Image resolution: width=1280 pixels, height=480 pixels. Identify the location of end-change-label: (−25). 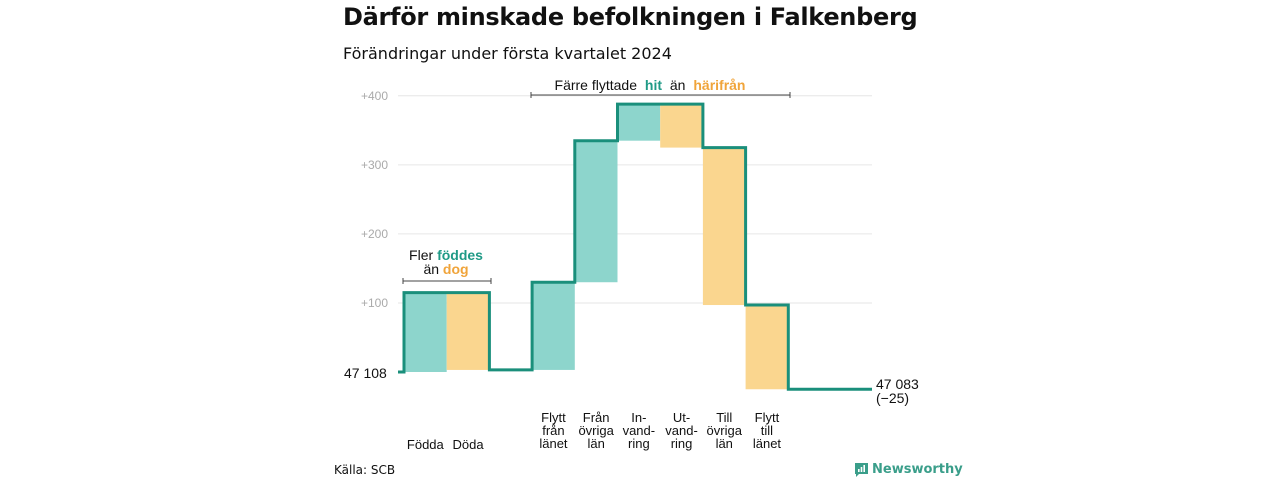
(892, 398).